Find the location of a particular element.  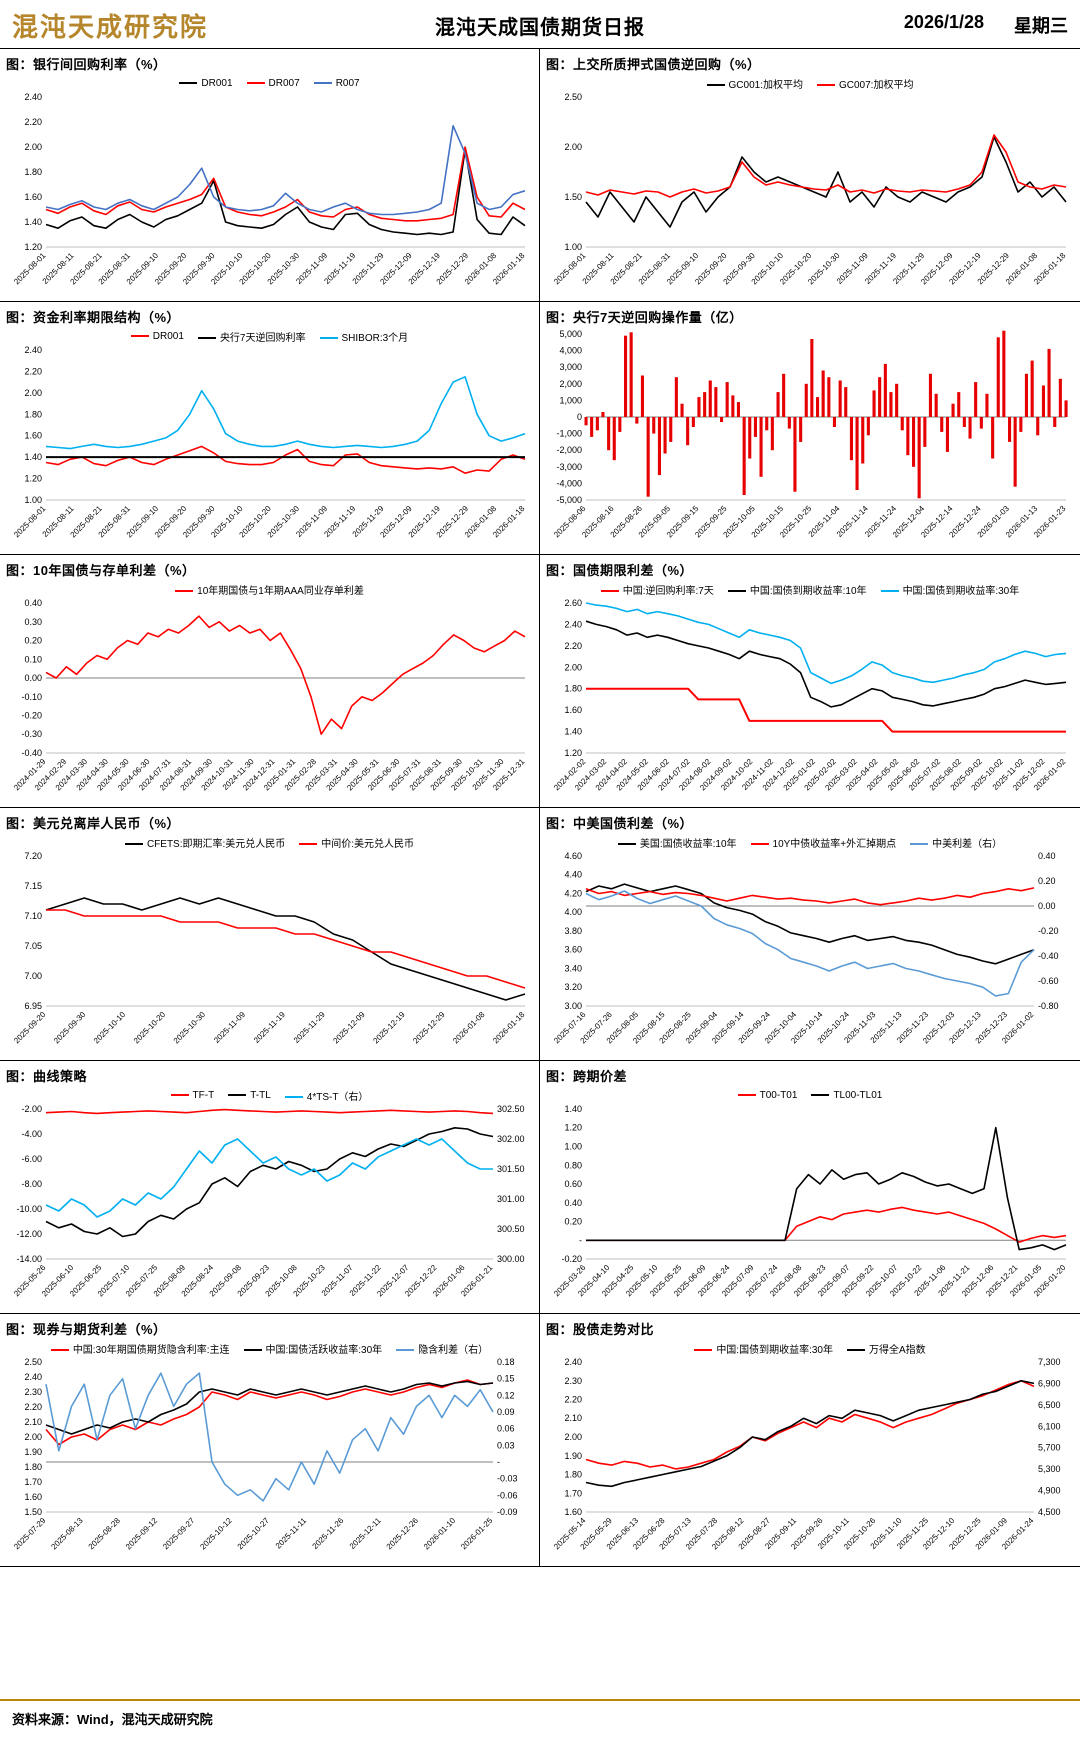

svg-text: -1,000 is located at coordinates (569, 434).